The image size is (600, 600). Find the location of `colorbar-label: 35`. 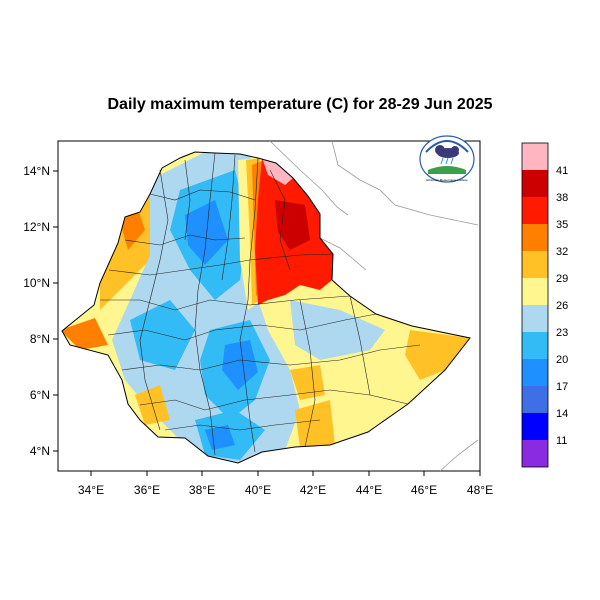

colorbar-label: 35 is located at coordinates (562, 225).